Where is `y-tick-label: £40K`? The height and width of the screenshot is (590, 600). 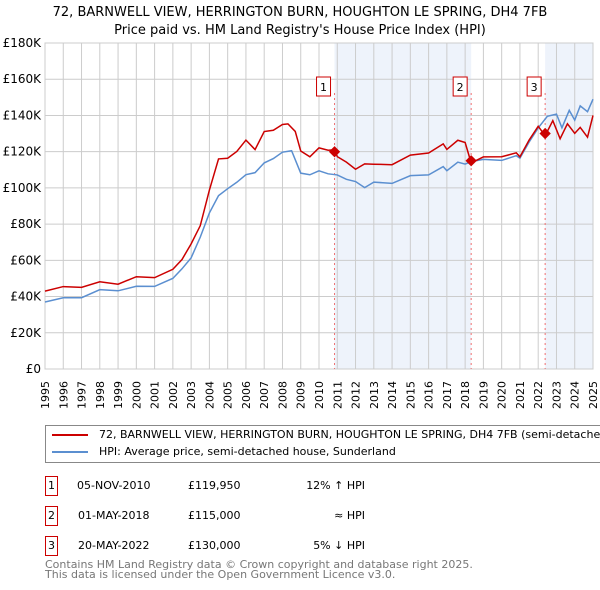
y-tick-label: £40K is located at coordinates (26, 297).